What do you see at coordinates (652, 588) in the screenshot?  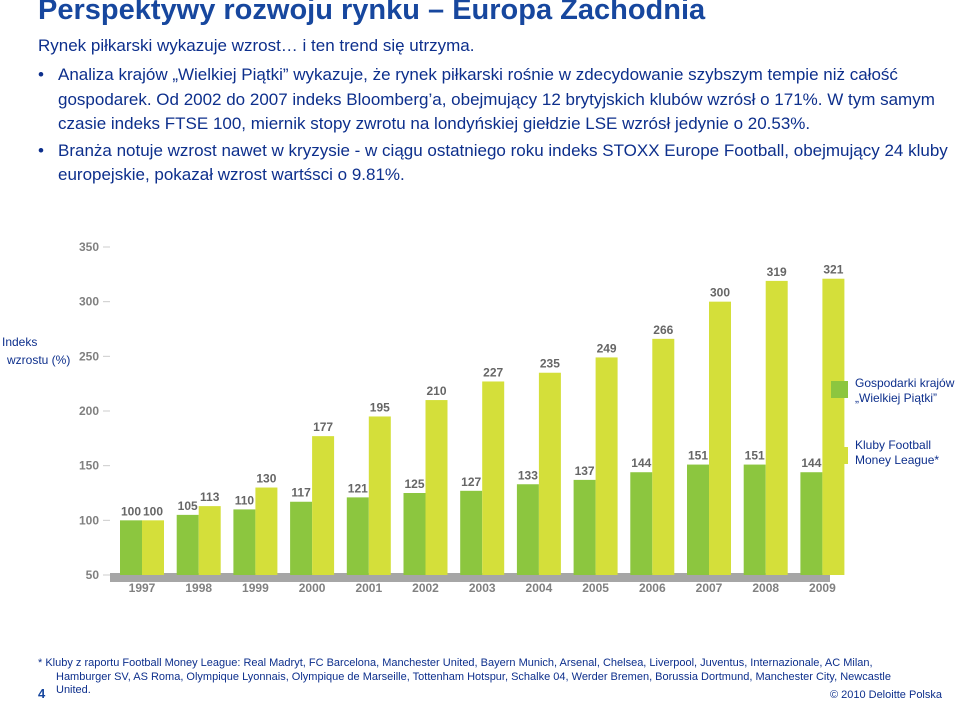 I see `x-tick-label: 2006` at bounding box center [652, 588].